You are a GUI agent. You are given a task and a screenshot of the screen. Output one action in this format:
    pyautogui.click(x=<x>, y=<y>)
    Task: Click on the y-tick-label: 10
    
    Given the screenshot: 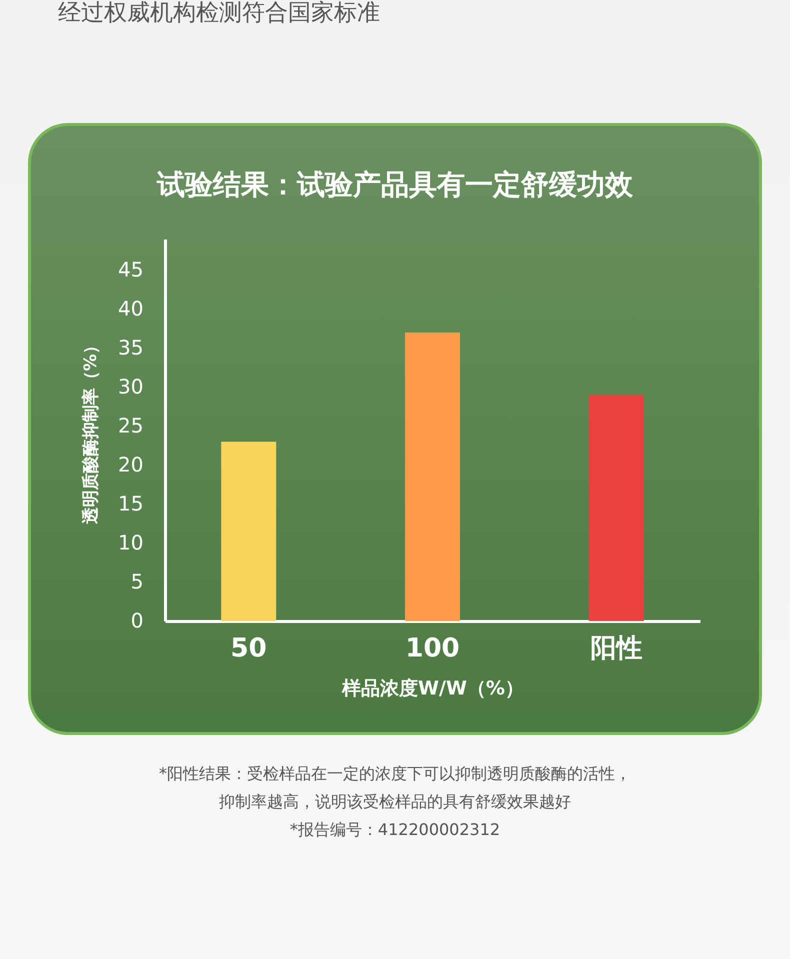 What is the action you would take?
    pyautogui.click(x=131, y=542)
    